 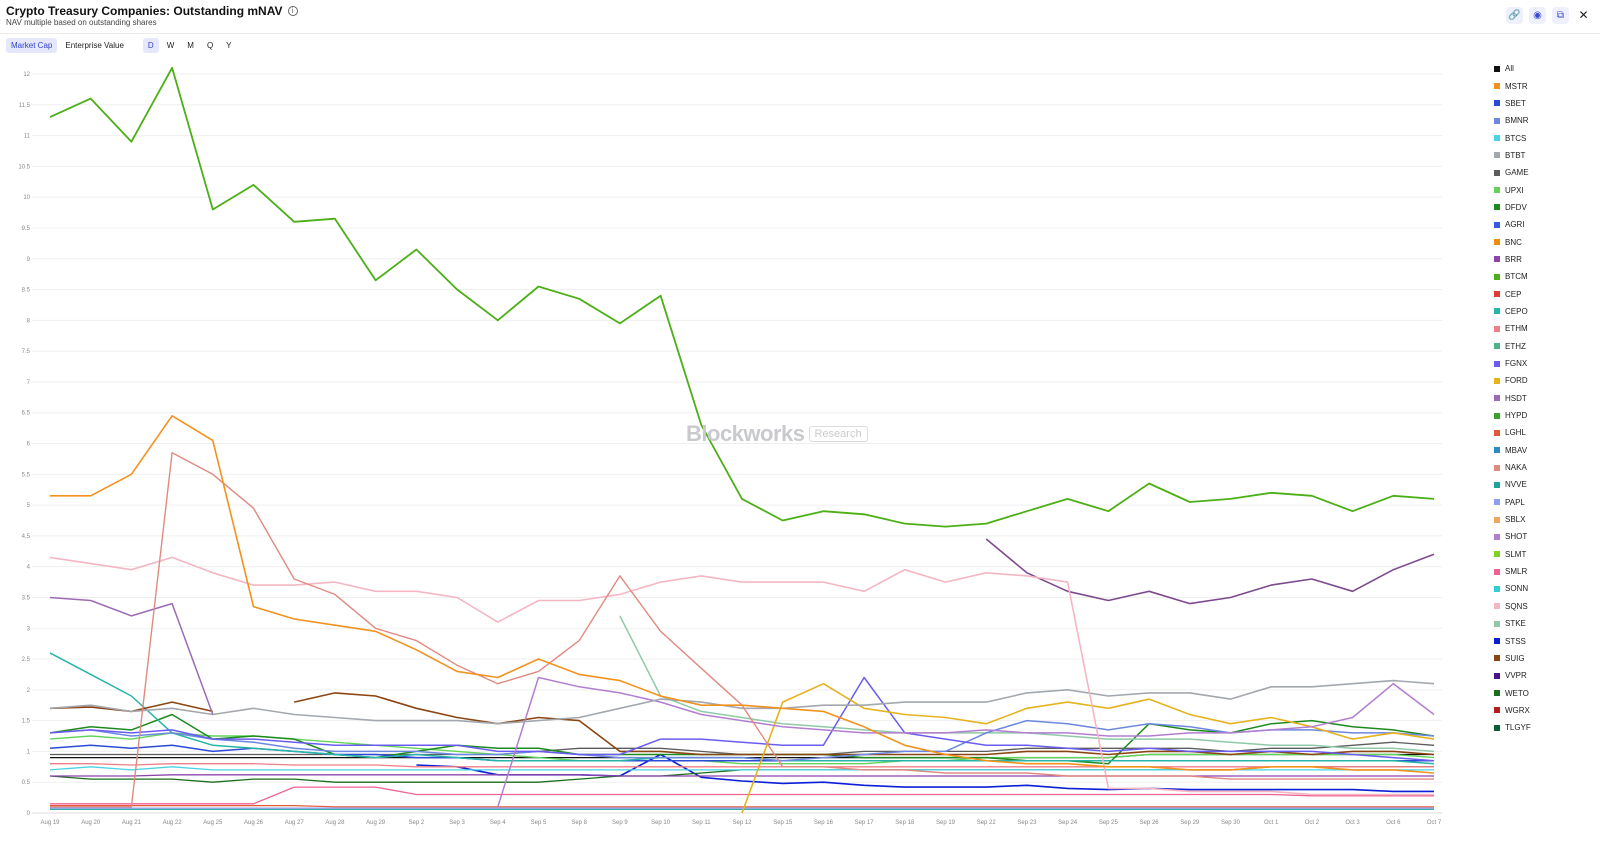 What do you see at coordinates (1544, 68) in the screenshot?
I see `legend-item-all: All` at bounding box center [1544, 68].